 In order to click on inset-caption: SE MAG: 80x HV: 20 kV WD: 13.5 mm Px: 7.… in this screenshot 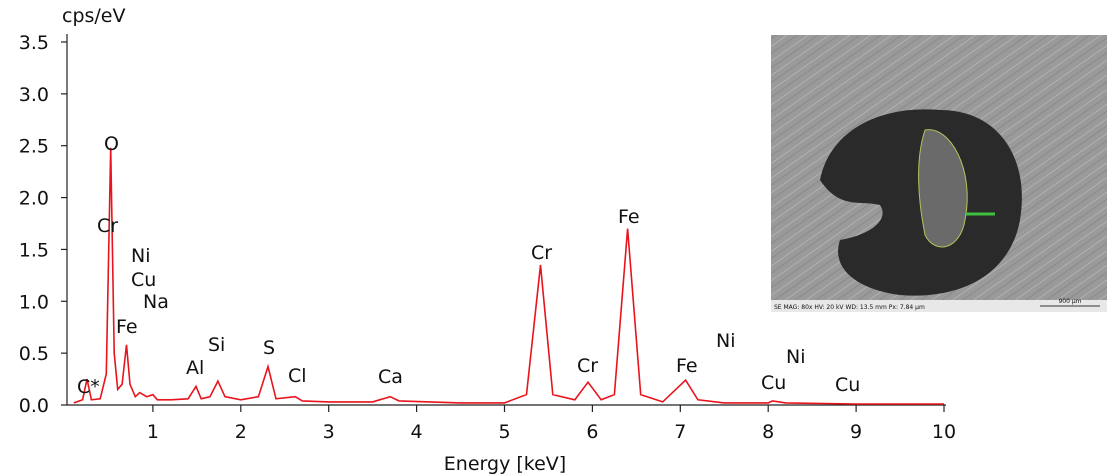, I will do `click(849, 307)`.